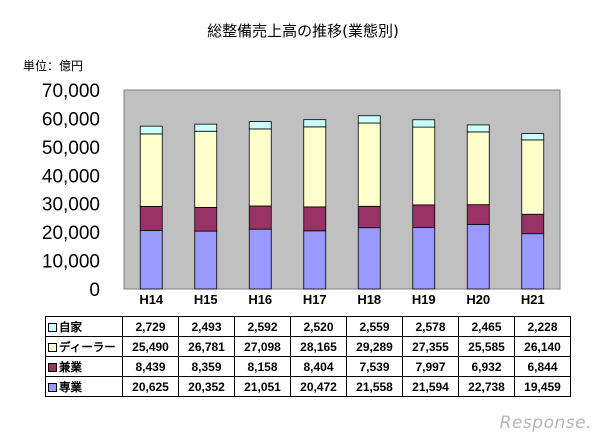 The height and width of the screenshot is (441, 606). I want to click on x-tick-label: H15, so click(206, 299).